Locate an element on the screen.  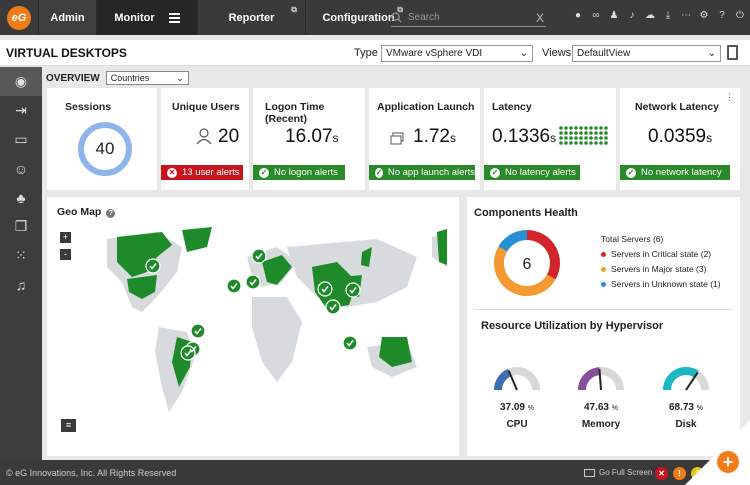
unique-users-alert: ✕ 13 user alerts is located at coordinates (202, 172).